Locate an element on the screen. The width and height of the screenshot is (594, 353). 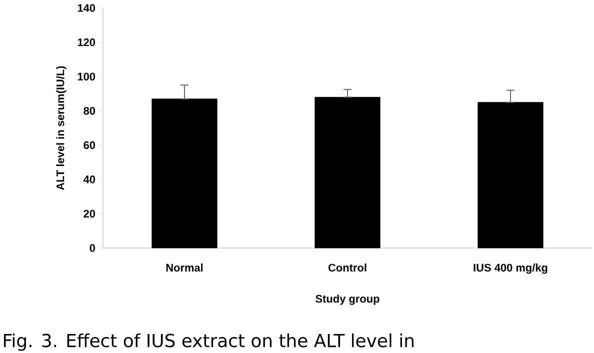
y-tick-label: 120 is located at coordinates (87, 42).